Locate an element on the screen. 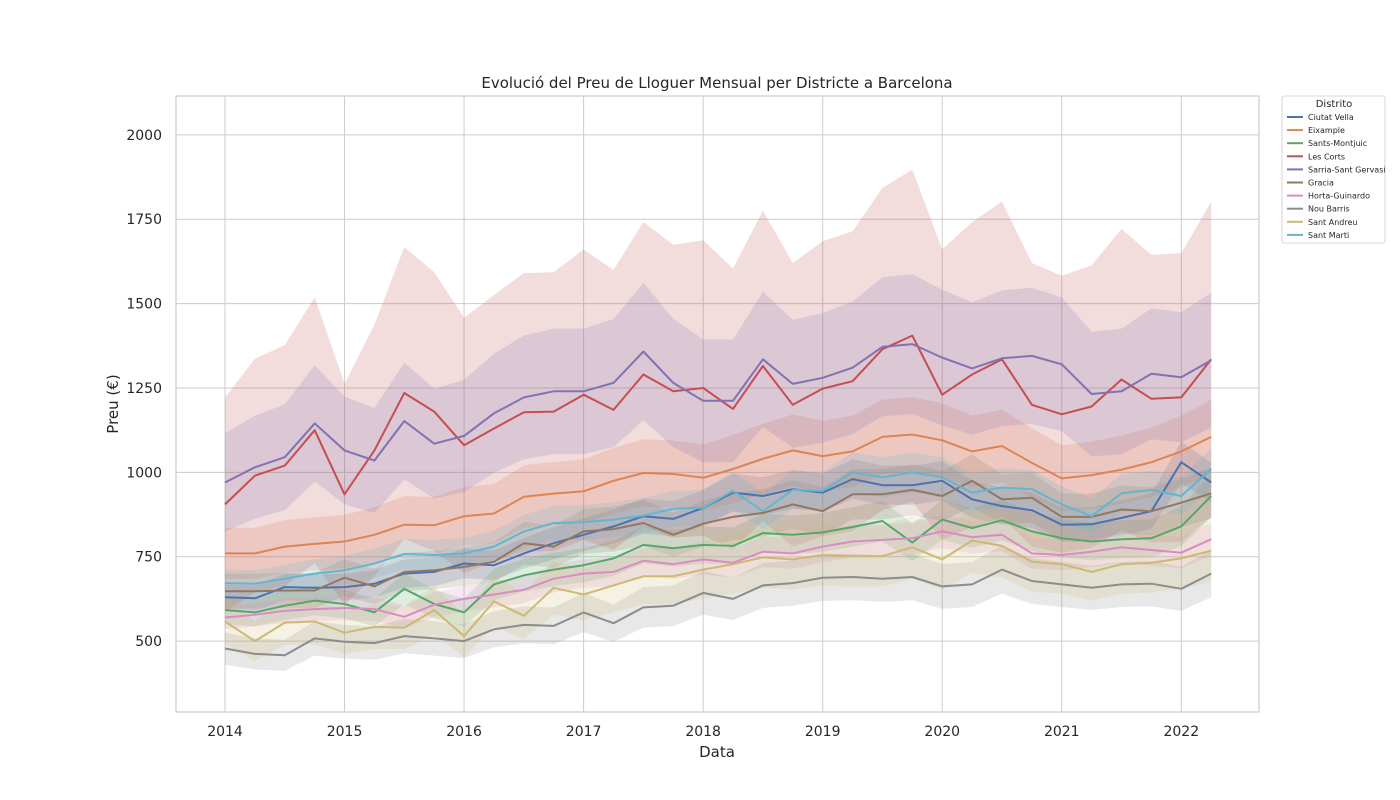  line-sants-montjuic is located at coordinates (718, 554).